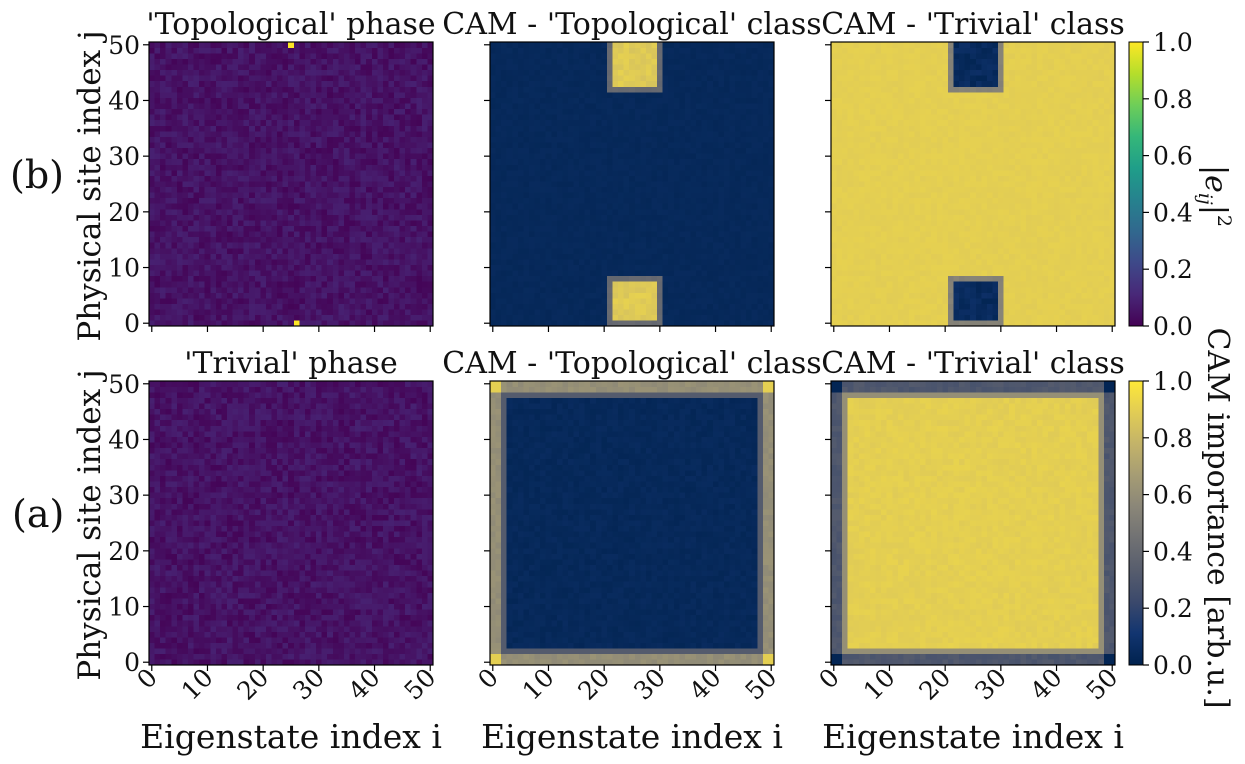 Image resolution: width=1245 pixels, height=764 pixels. I want to click on colorbar-top: 0.0 0.2 0.4 0.6 0.8 1.0, so click(1160, 184).